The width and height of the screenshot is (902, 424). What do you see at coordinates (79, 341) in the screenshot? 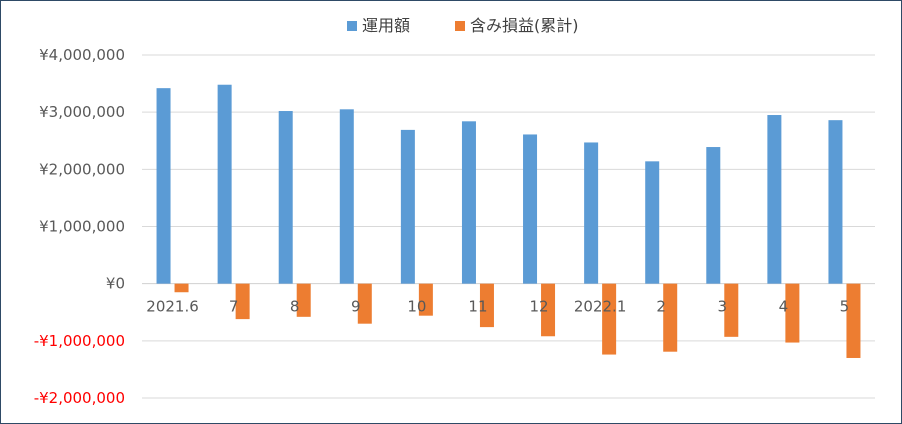
I see `y-tick-label: -¥1,000,000` at bounding box center [79, 341].